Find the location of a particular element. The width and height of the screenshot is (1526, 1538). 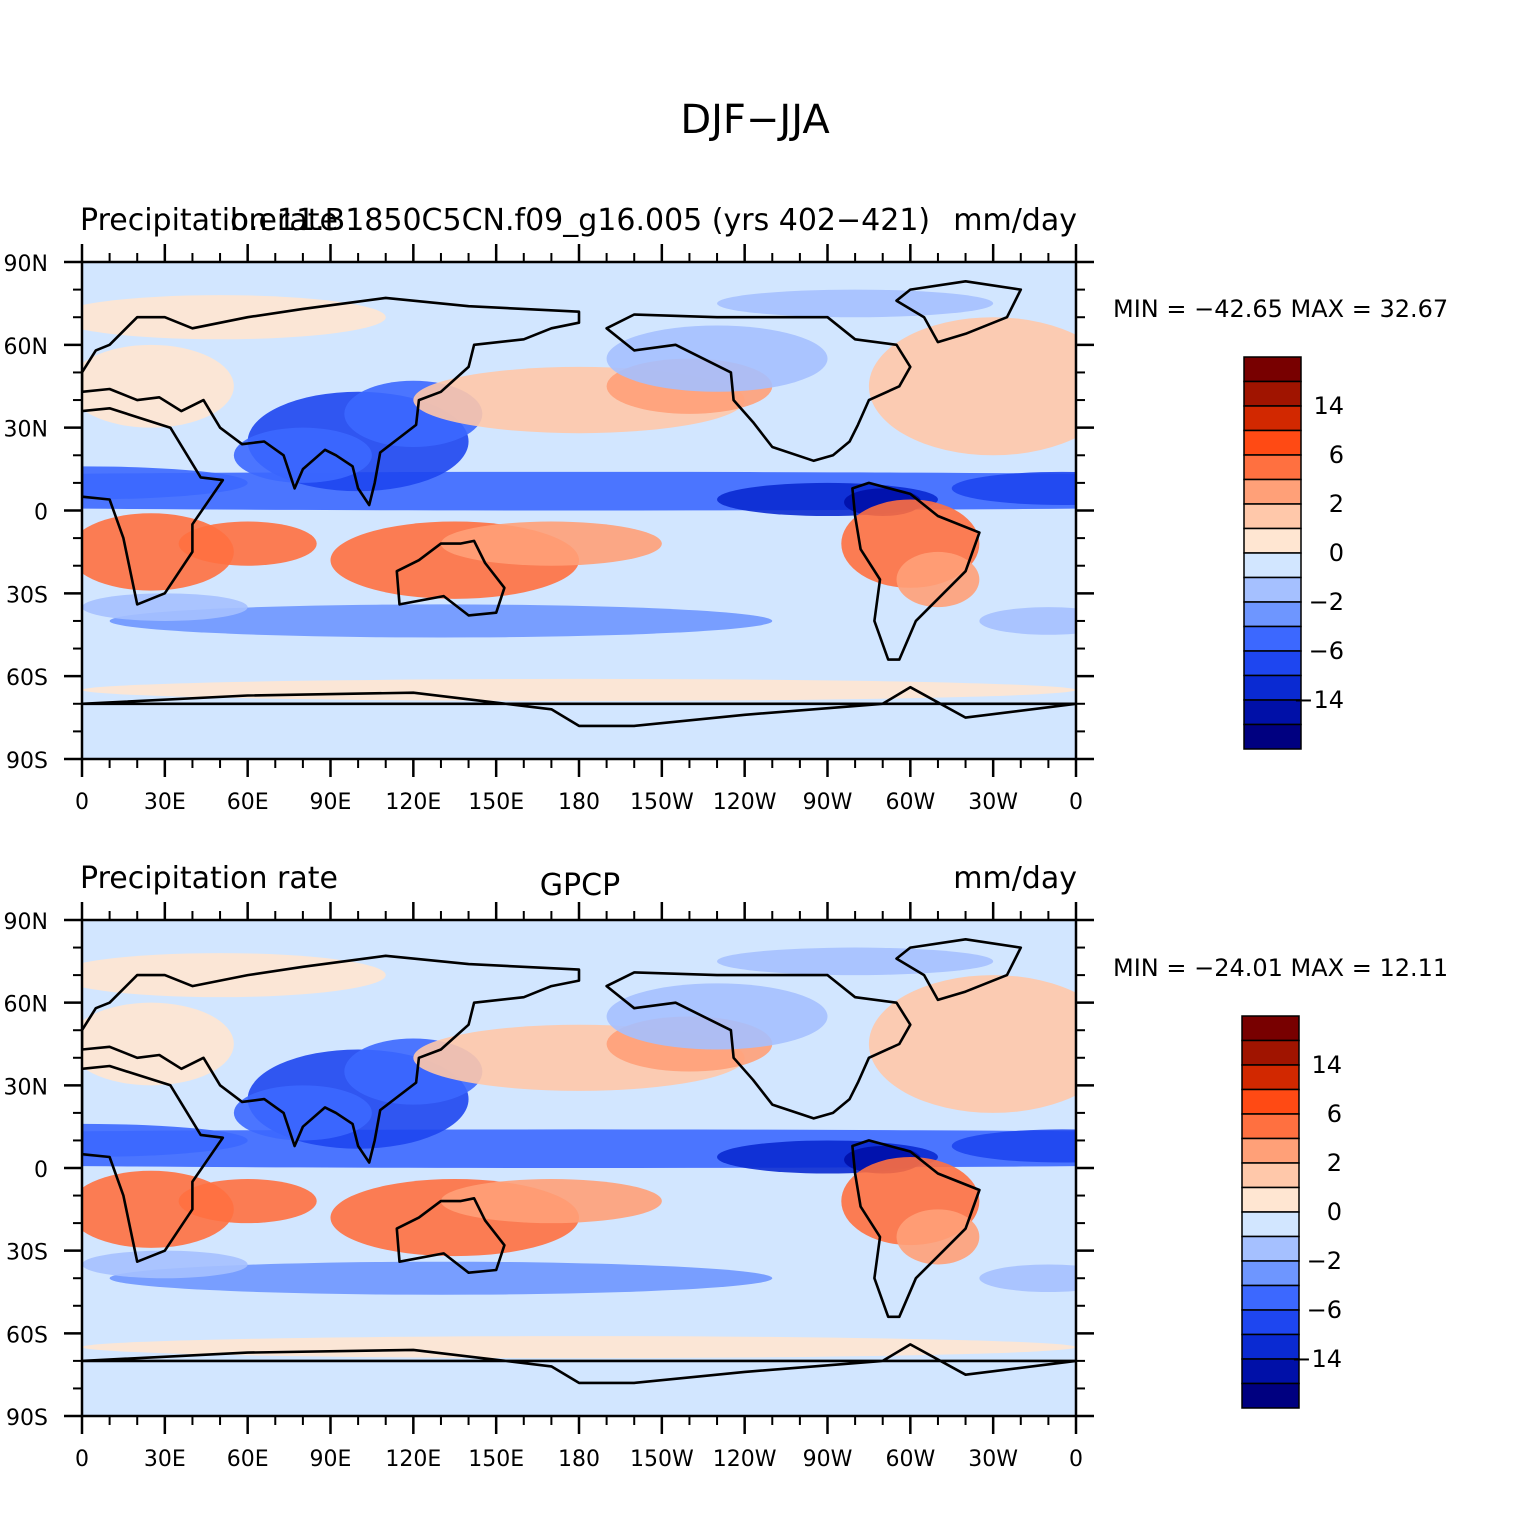

panel-obs-colorbar: 14 6 2 0 −2 −6 −14 is located at coordinates (1291, 1212).